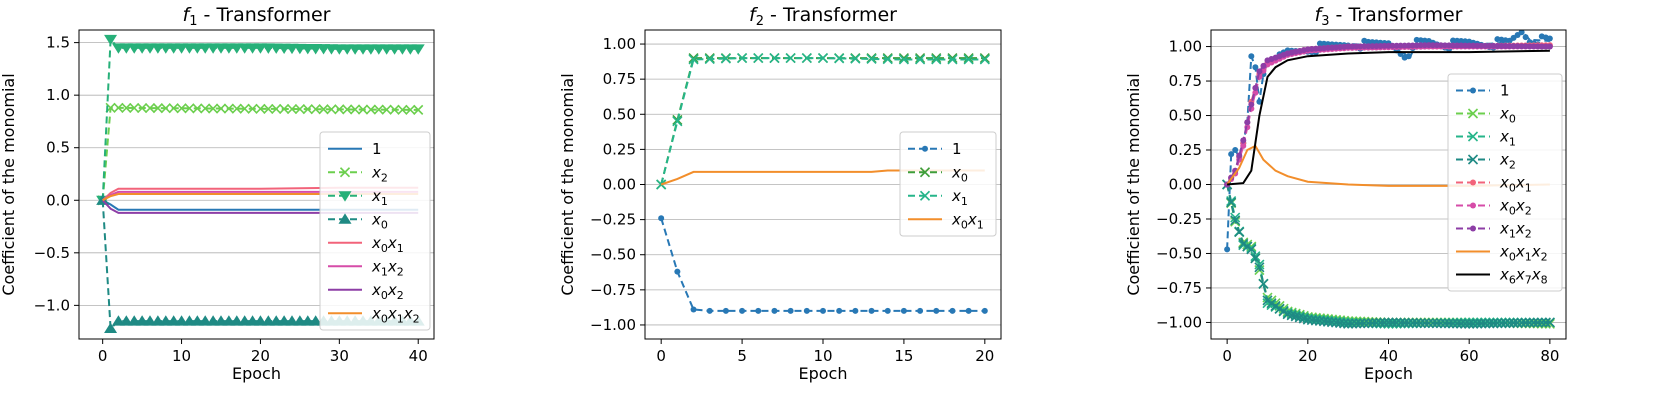 This screenshot has width=1666, height=405. Describe the element at coordinates (1515, 230) in the screenshot. I see `legend-label-x1x2: x1x2` at that location.